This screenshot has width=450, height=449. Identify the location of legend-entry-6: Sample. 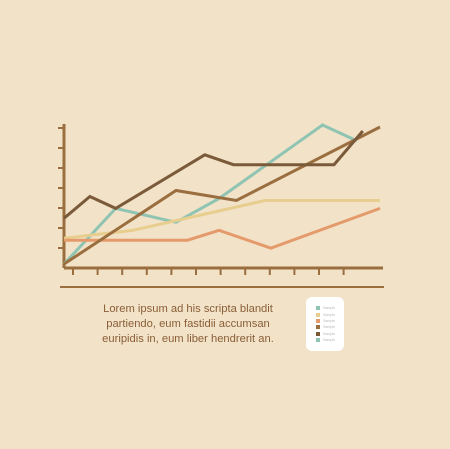
(330, 340).